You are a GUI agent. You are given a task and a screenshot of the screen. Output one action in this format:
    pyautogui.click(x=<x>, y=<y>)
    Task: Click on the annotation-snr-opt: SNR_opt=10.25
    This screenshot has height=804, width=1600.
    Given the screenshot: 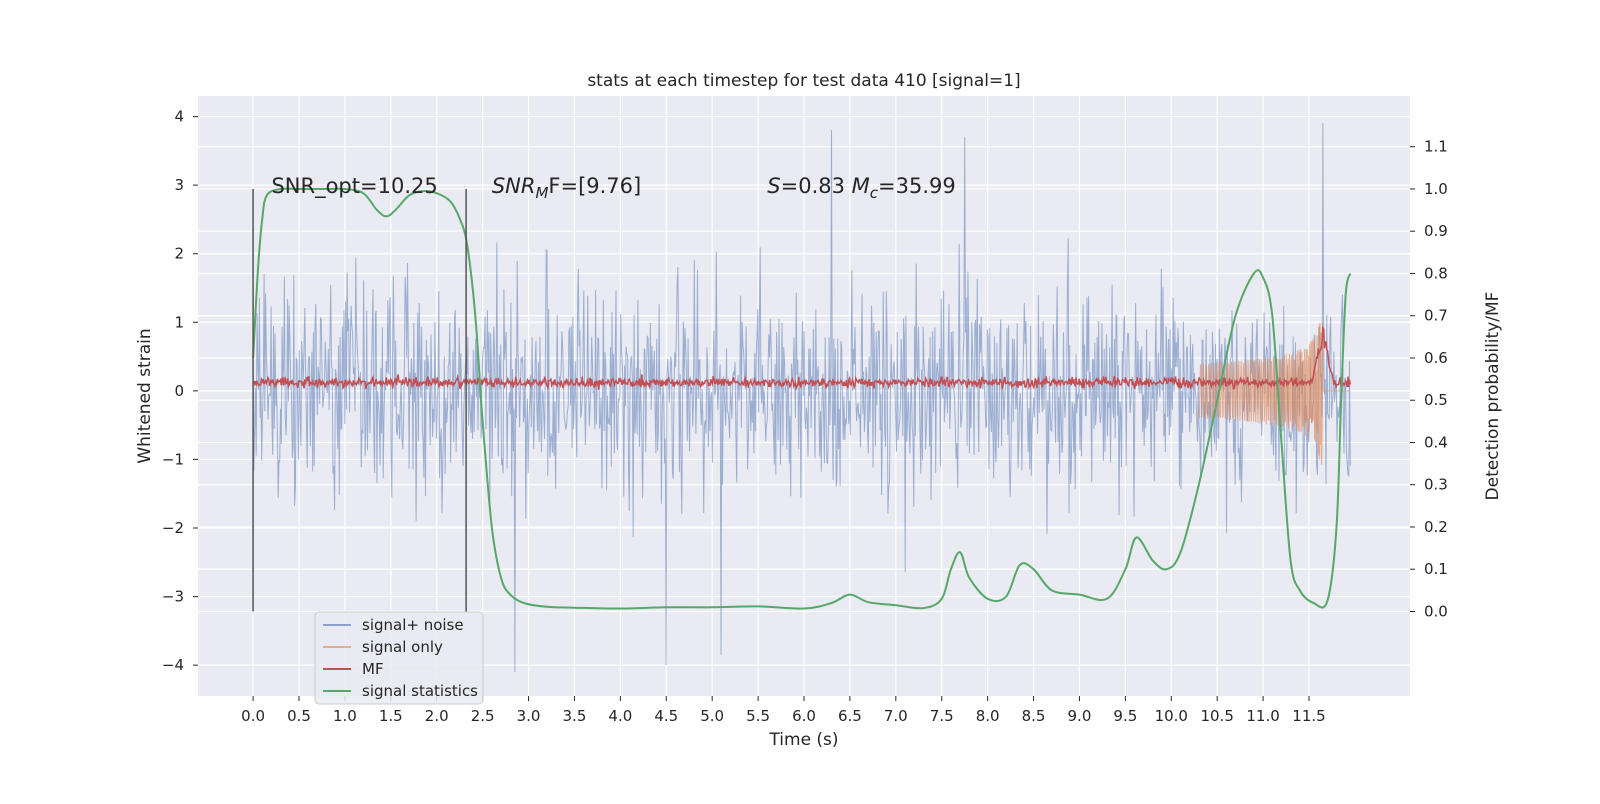 What is the action you would take?
    pyautogui.click(x=354, y=186)
    